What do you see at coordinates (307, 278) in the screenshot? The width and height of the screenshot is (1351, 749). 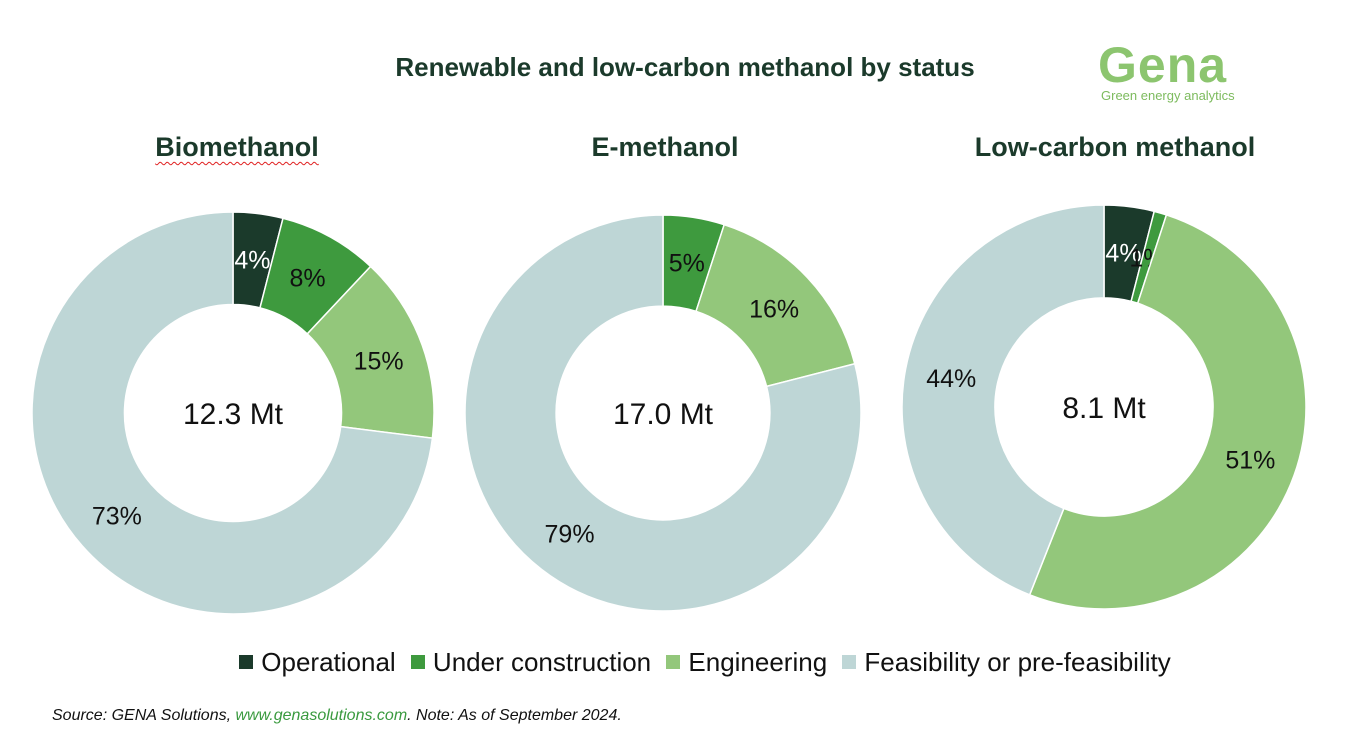 I see `data-label-under-construction: 8%` at bounding box center [307, 278].